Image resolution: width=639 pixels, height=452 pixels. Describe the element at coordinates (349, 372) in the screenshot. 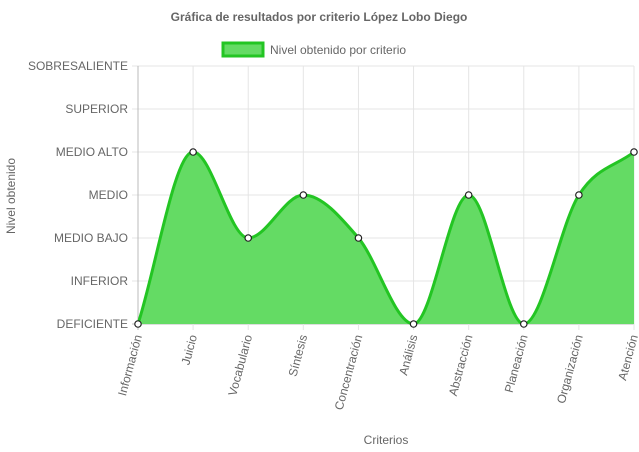

I see `x-tick-label: Concentración` at that location.